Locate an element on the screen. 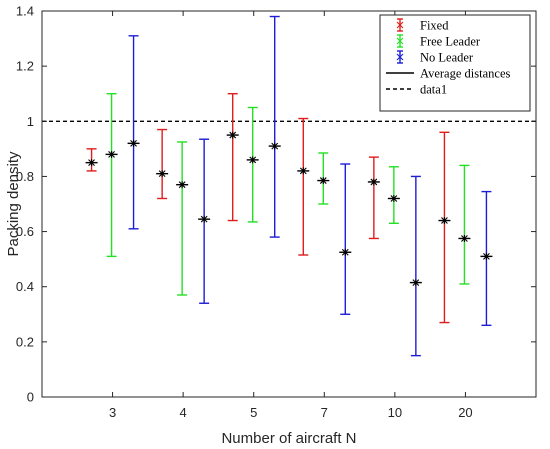 This screenshot has width=550, height=449. x-tick-label: 20 is located at coordinates (465, 412).